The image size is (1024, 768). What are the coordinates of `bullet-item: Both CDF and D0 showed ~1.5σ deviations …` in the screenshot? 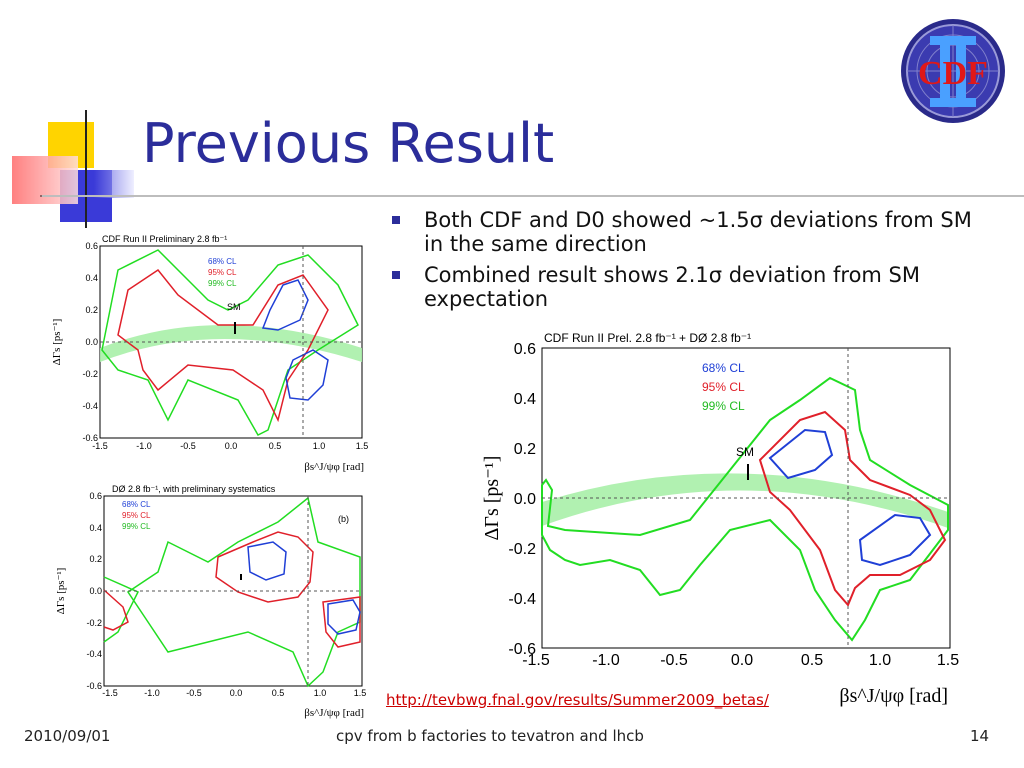 It's located at (690, 232).